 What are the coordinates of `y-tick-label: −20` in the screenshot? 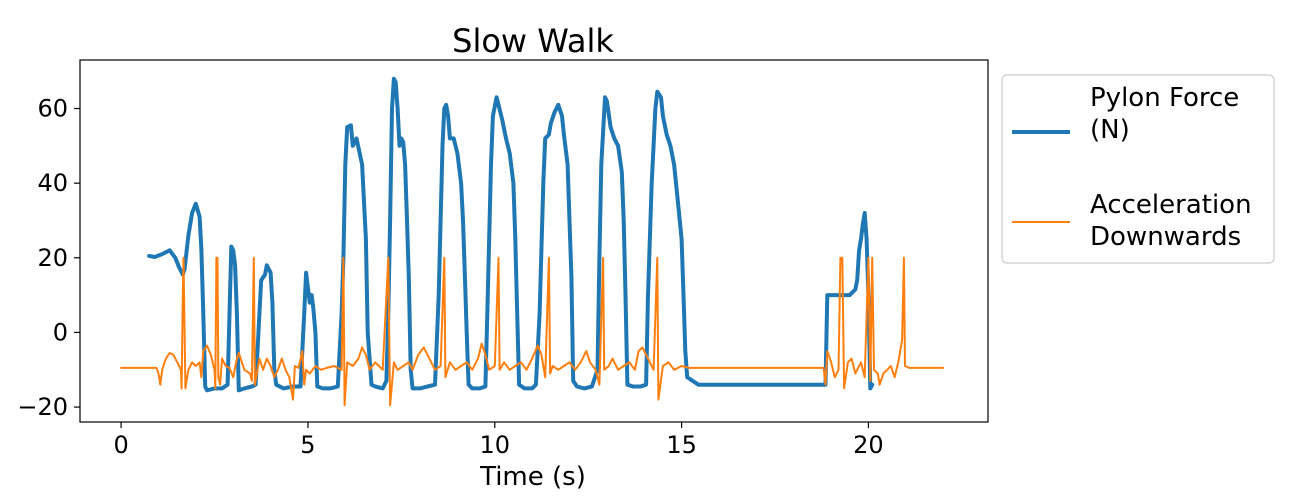 It's located at (42, 407).